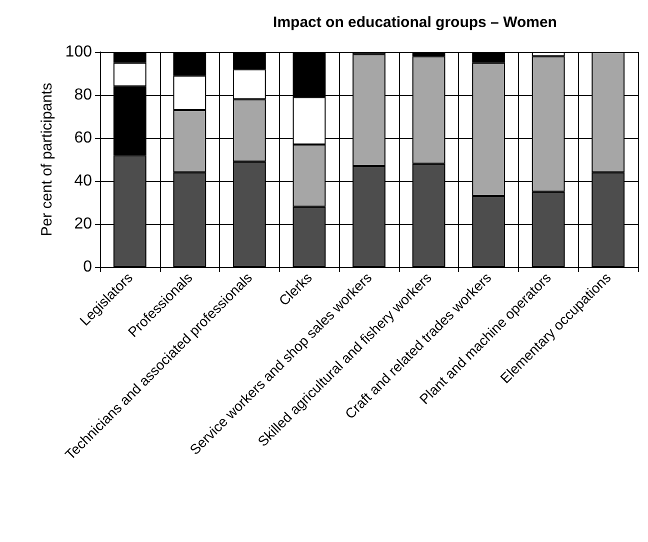 This screenshot has width=648, height=542. I want to click on y-tick-label: 100, so click(78, 52).